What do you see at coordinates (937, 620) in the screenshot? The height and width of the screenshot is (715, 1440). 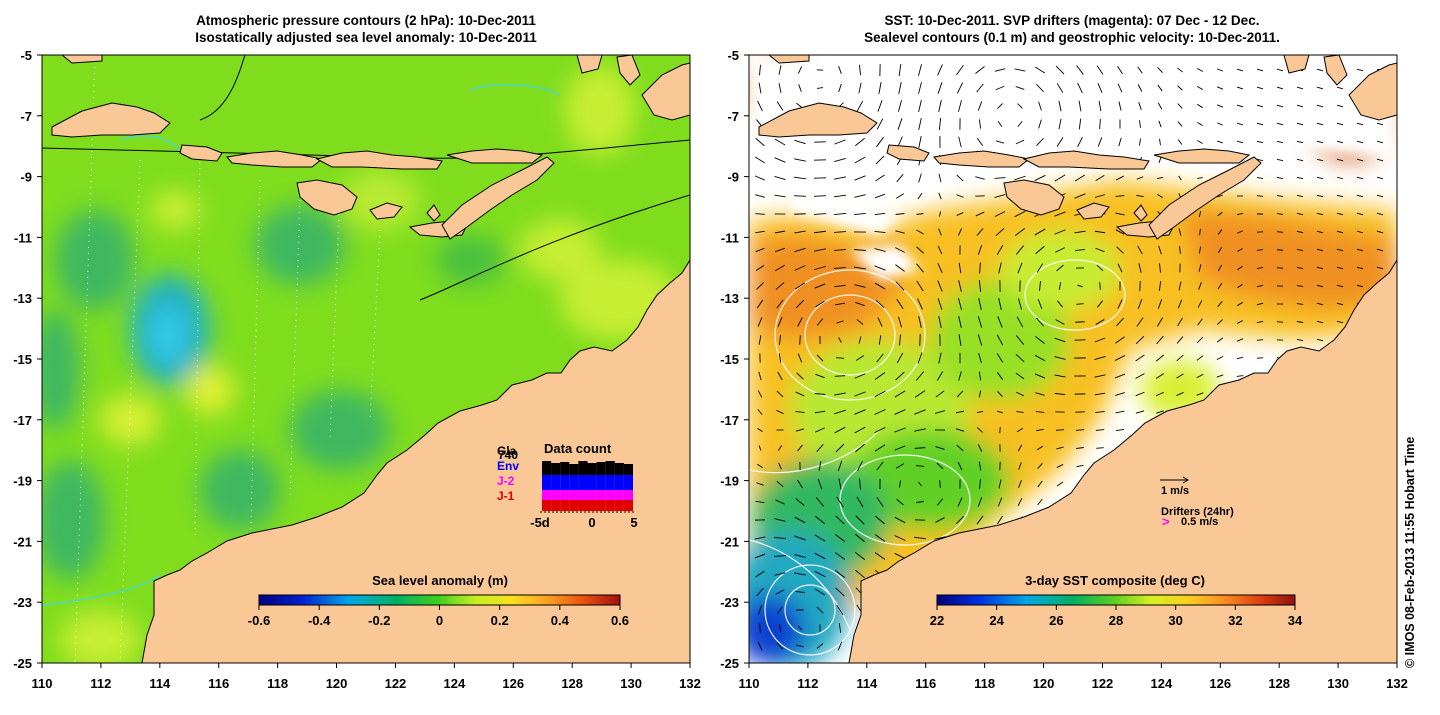 I see `colorbar-tick-label: 22` at bounding box center [937, 620].